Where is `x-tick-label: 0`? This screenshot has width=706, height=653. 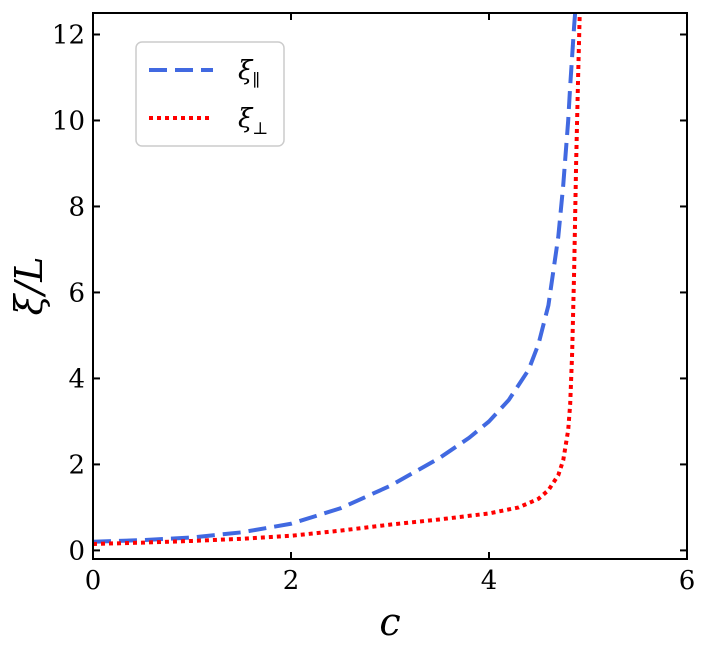
x-tick-label: 0 is located at coordinates (93, 581).